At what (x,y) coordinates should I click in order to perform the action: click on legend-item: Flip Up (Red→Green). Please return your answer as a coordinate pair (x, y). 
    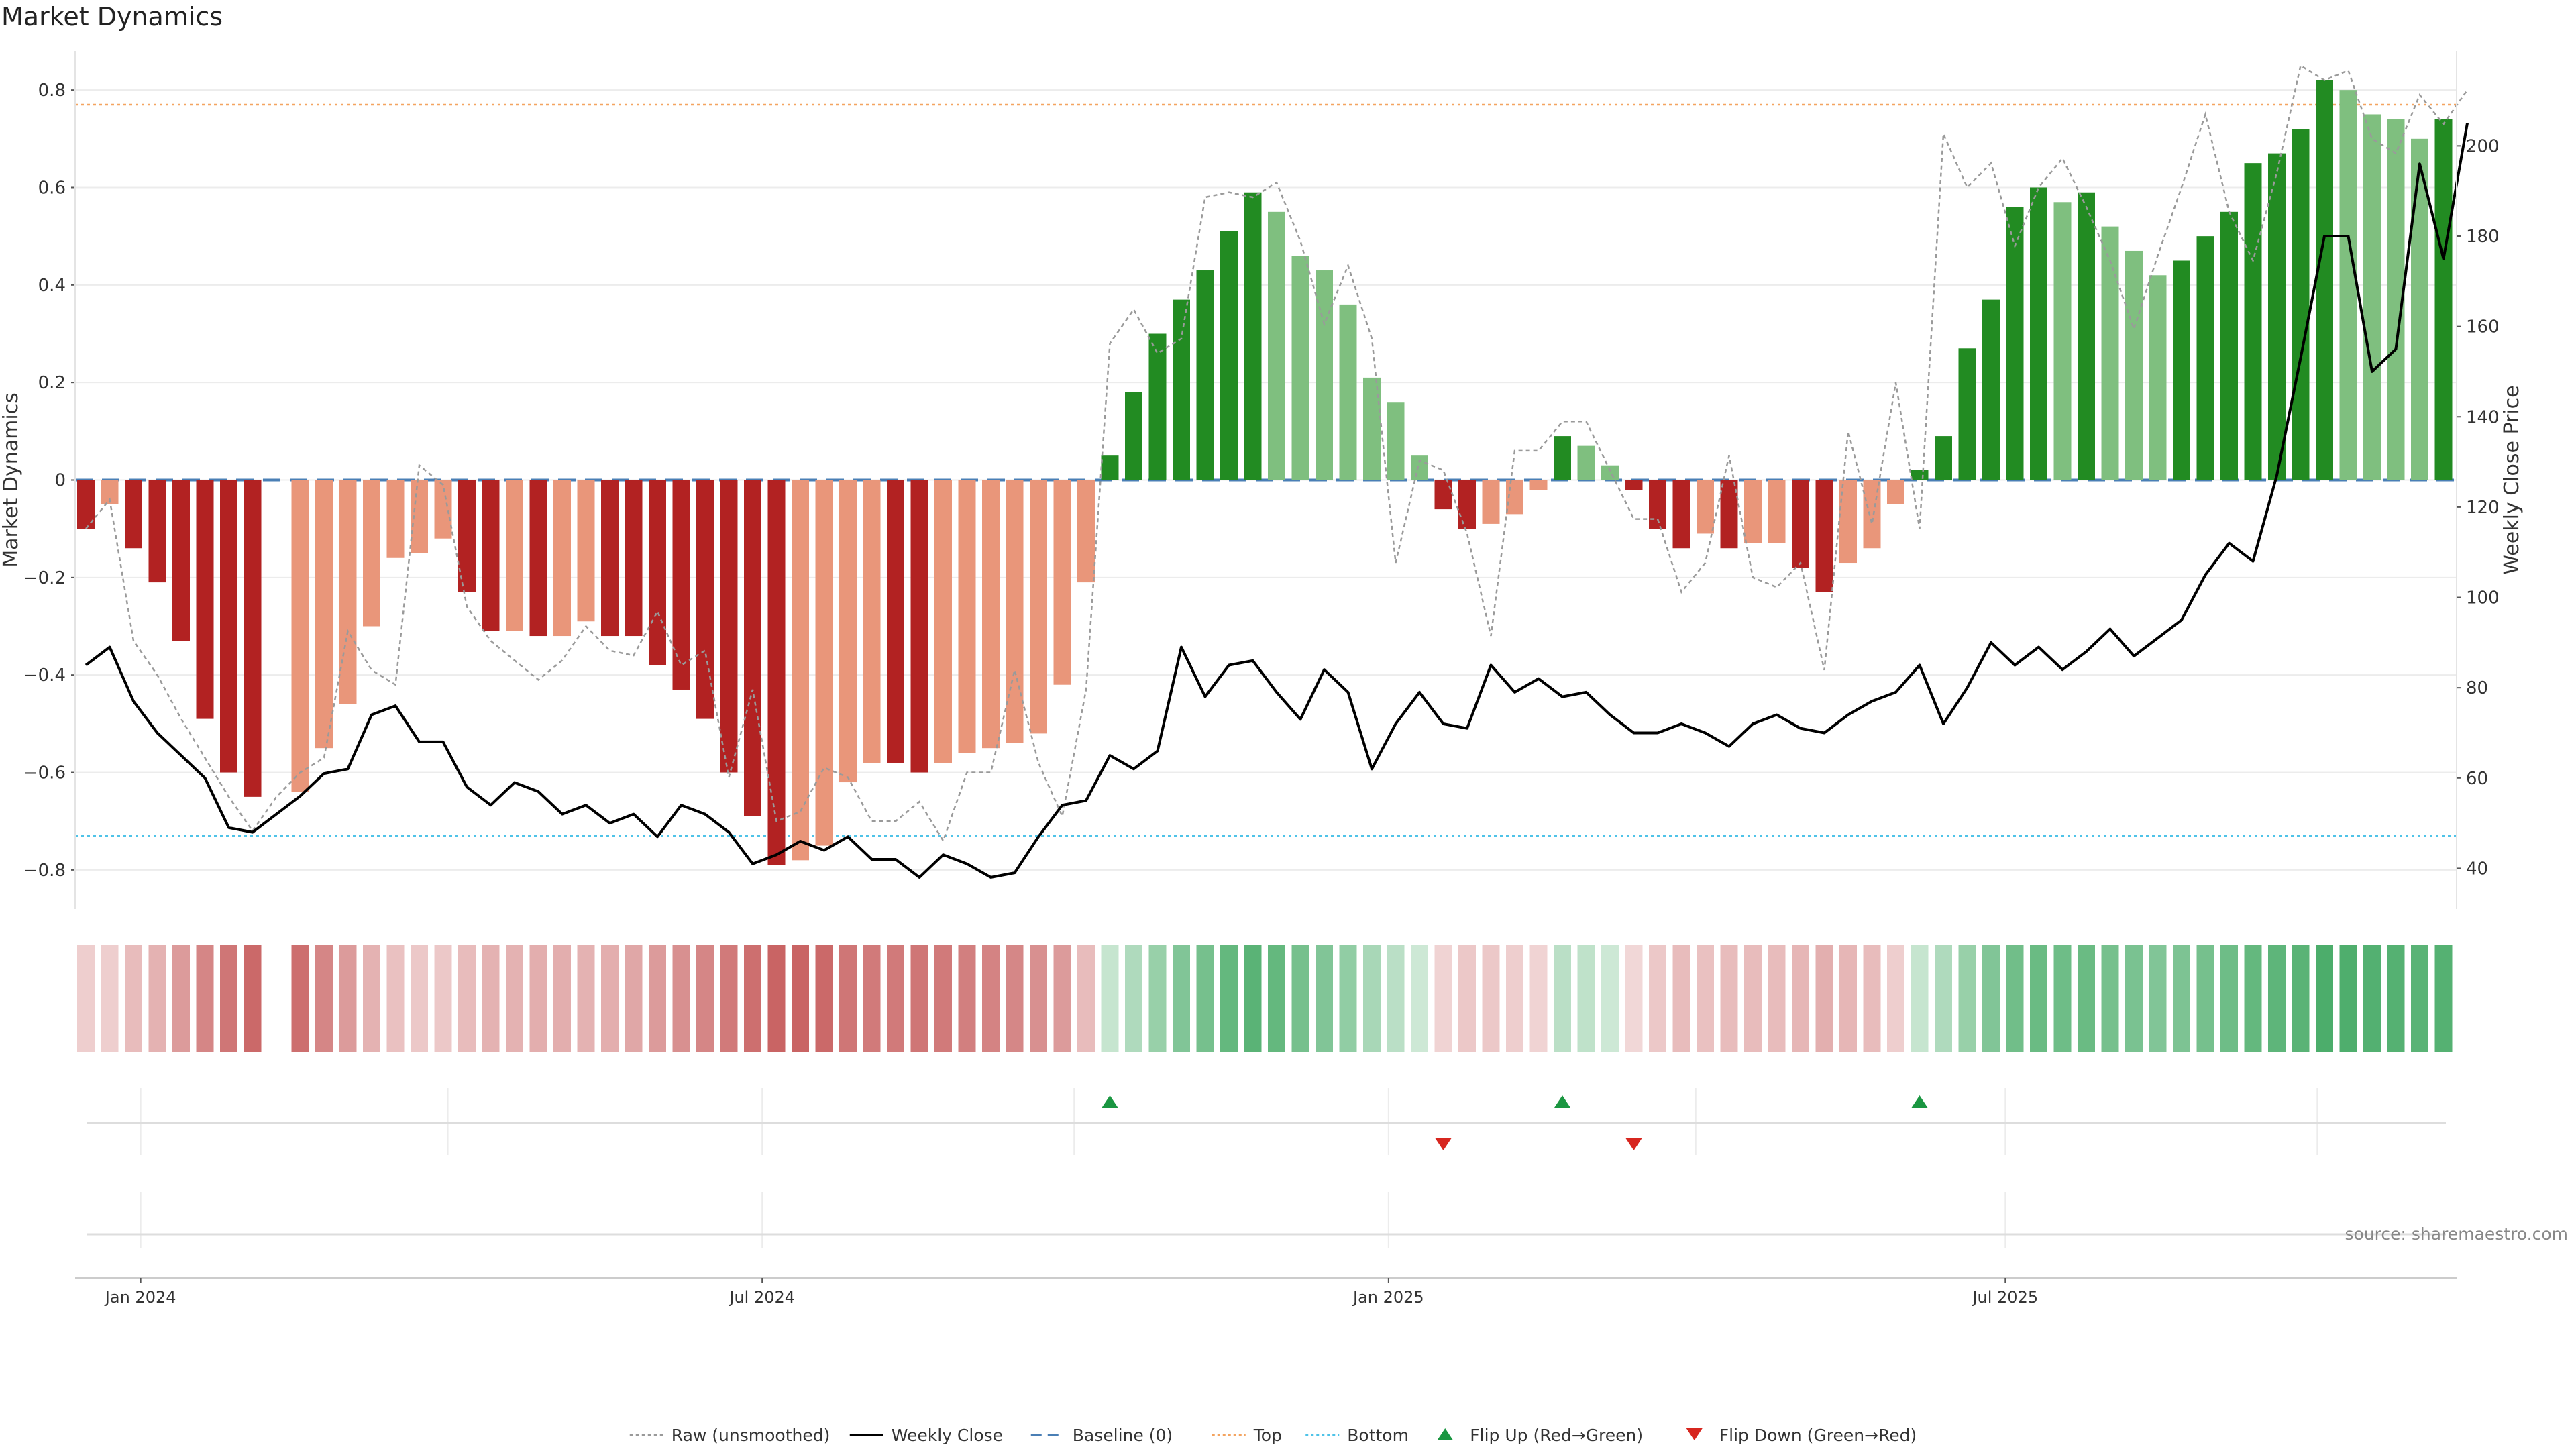
    Looking at the image, I should click on (1540, 1435).